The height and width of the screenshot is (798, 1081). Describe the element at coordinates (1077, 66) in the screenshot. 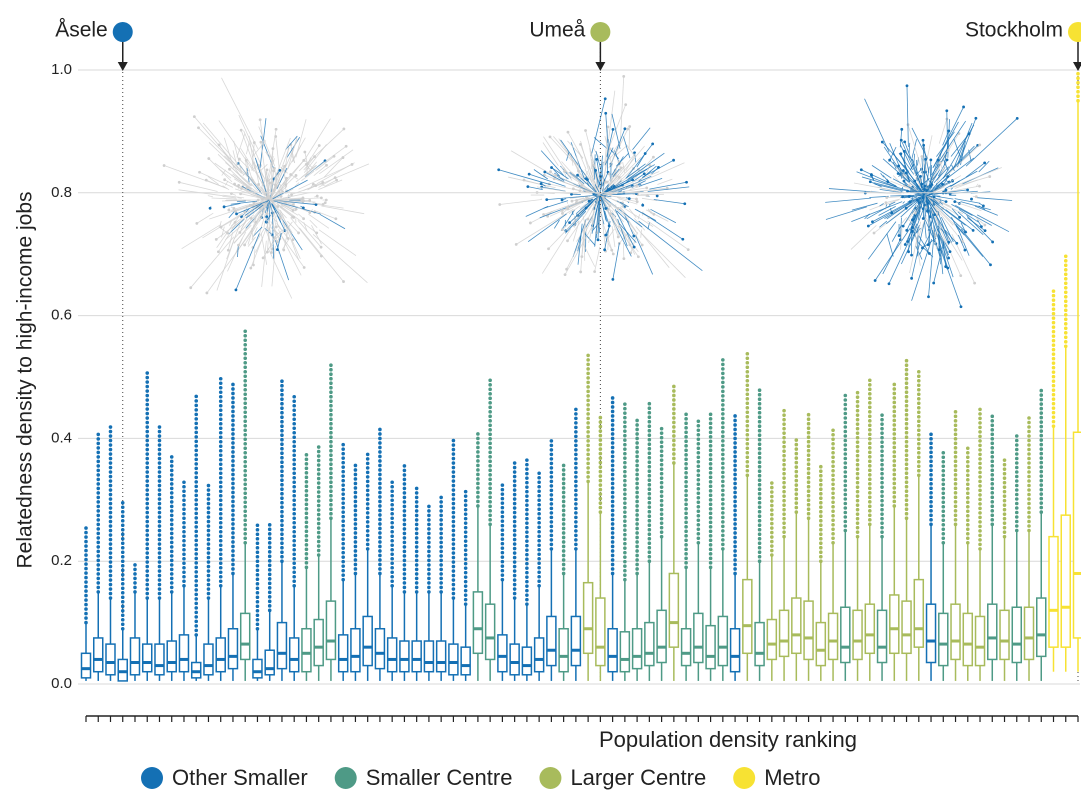

I see `annotation-arrowhead` at that location.